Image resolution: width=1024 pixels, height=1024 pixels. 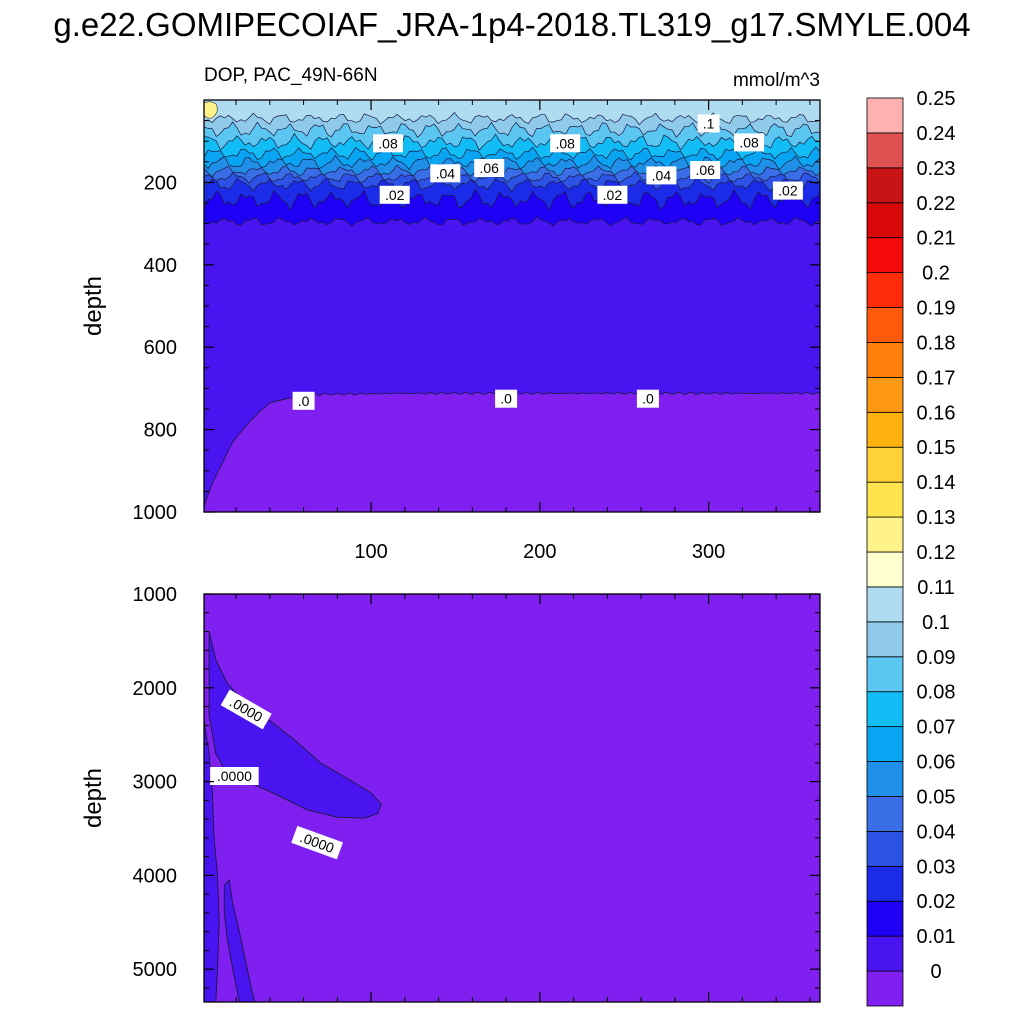 I want to click on colorbar-label: 0.13, so click(x=936, y=518).